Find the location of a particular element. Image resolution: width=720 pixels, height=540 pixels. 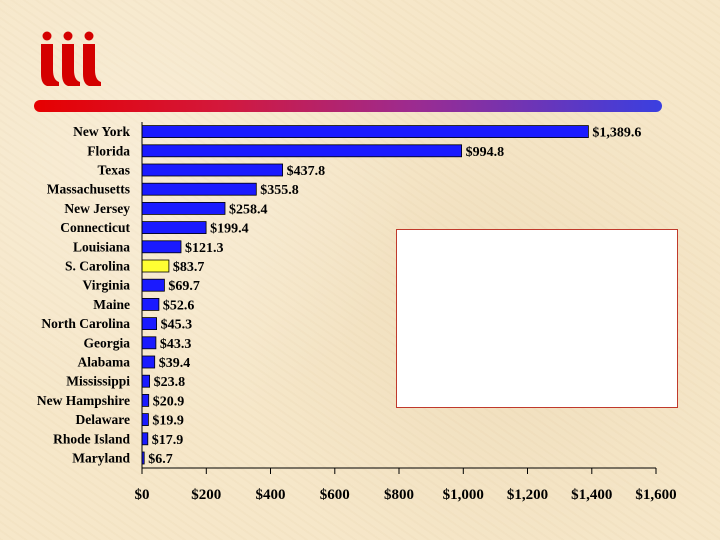

category-label: Florida is located at coordinates (108, 150).